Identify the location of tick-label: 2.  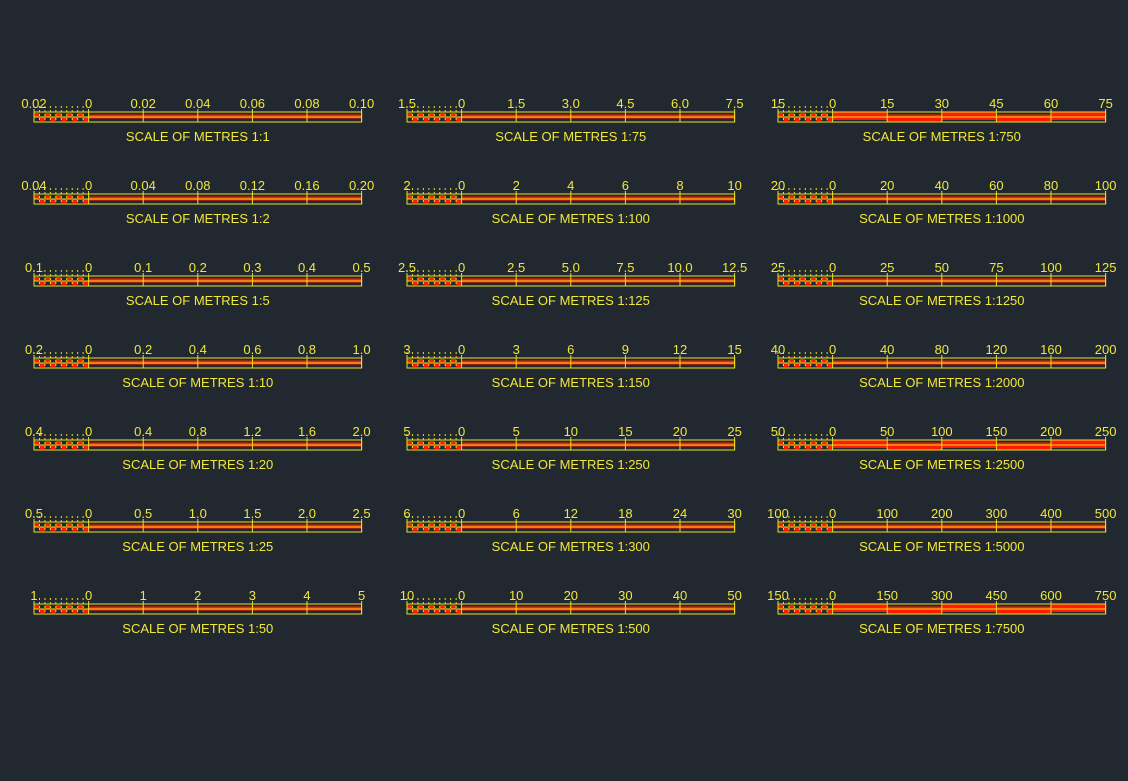
(406, 185).